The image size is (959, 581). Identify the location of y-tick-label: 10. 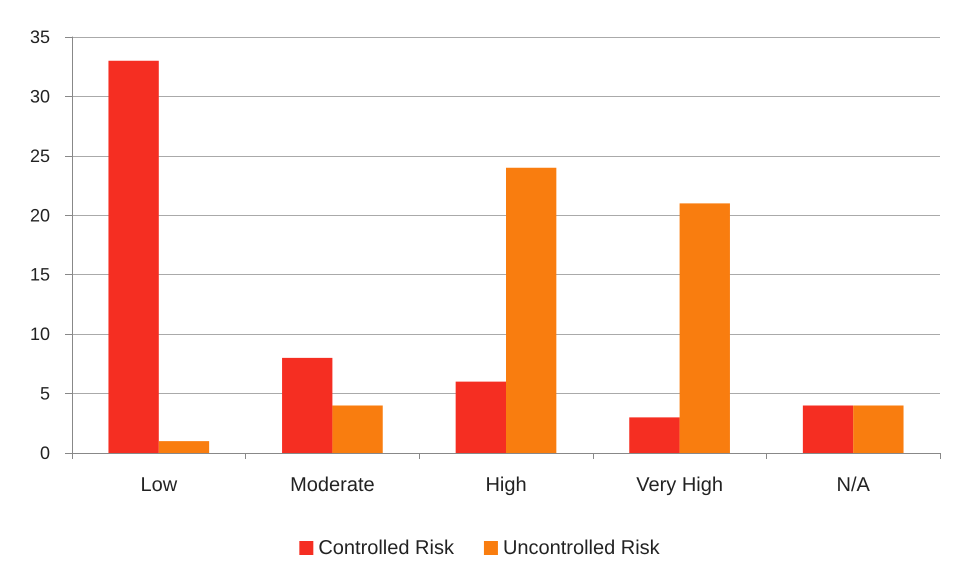
(40, 334).